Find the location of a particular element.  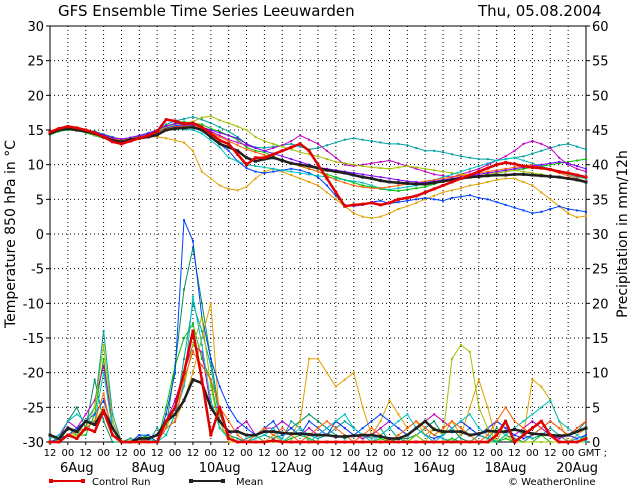

left-tick-label-12: 30 is located at coordinates (35, 27).